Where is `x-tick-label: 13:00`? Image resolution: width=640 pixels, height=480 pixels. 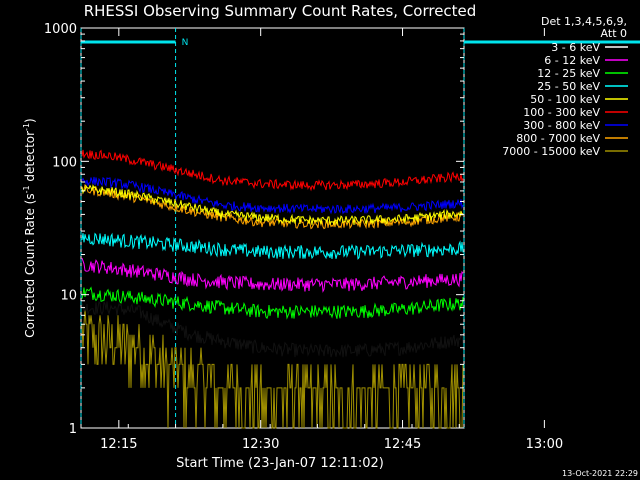 x-tick-label: 13:00 is located at coordinates (544, 444).